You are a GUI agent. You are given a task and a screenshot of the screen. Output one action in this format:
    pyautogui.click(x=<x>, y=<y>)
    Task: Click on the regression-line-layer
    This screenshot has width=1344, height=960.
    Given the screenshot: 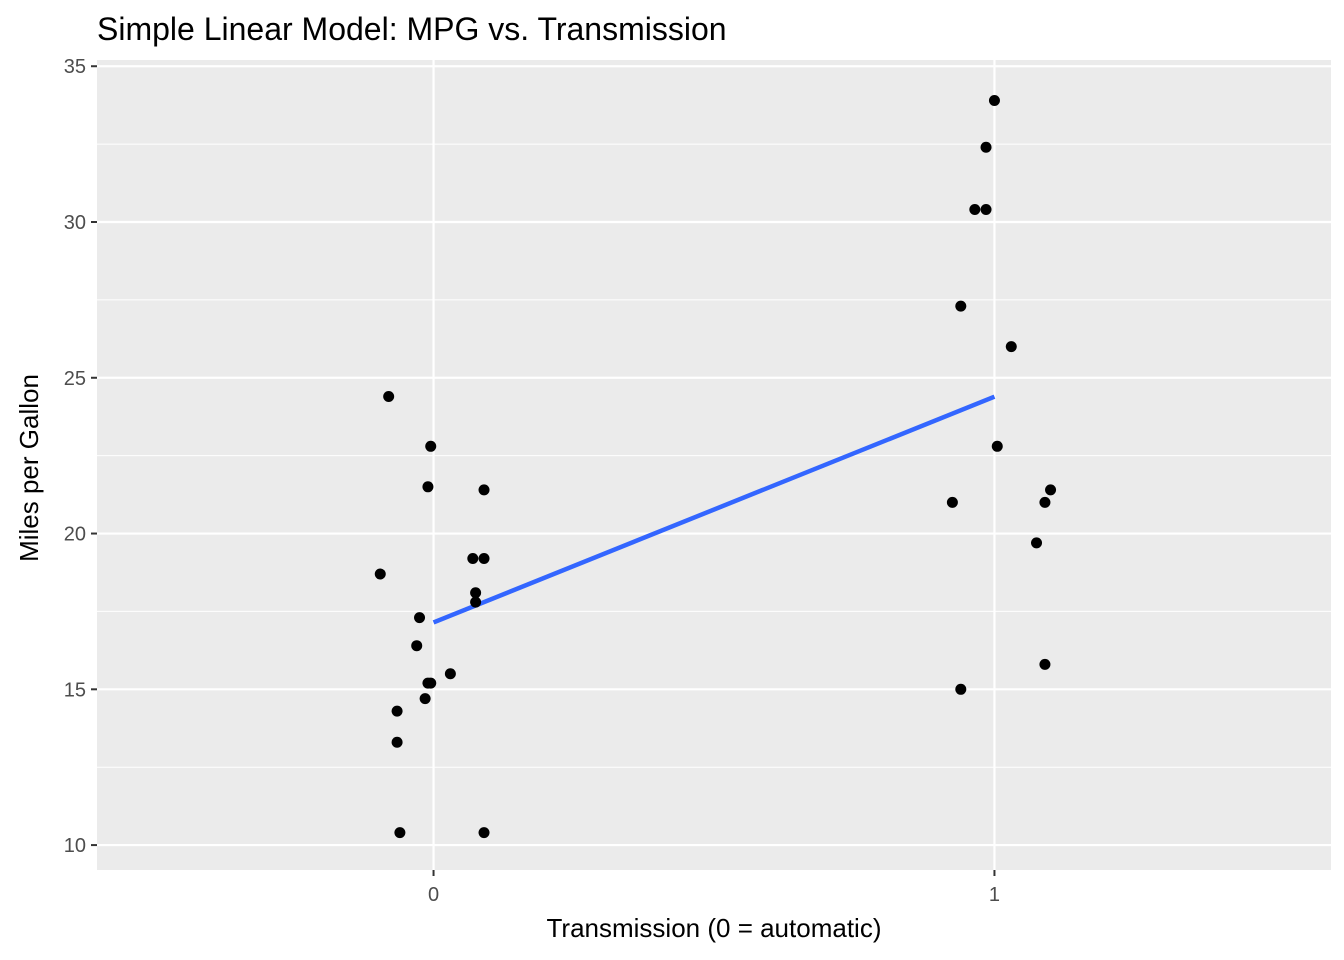 What is the action you would take?
    pyautogui.click(x=714, y=509)
    